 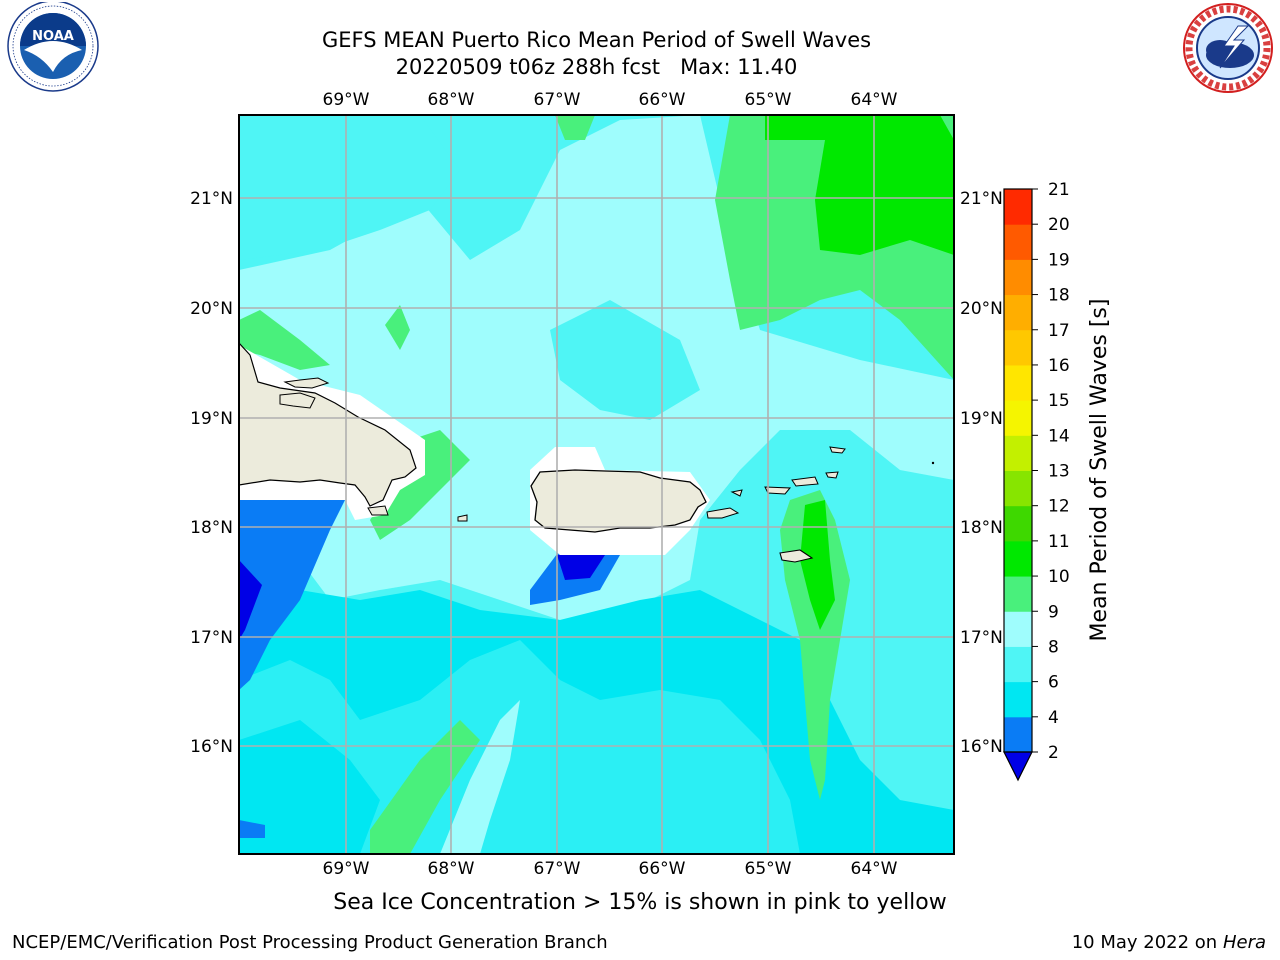 What do you see at coordinates (211, 309) in the screenshot?
I see `lat-label-left: 20°N` at bounding box center [211, 309].